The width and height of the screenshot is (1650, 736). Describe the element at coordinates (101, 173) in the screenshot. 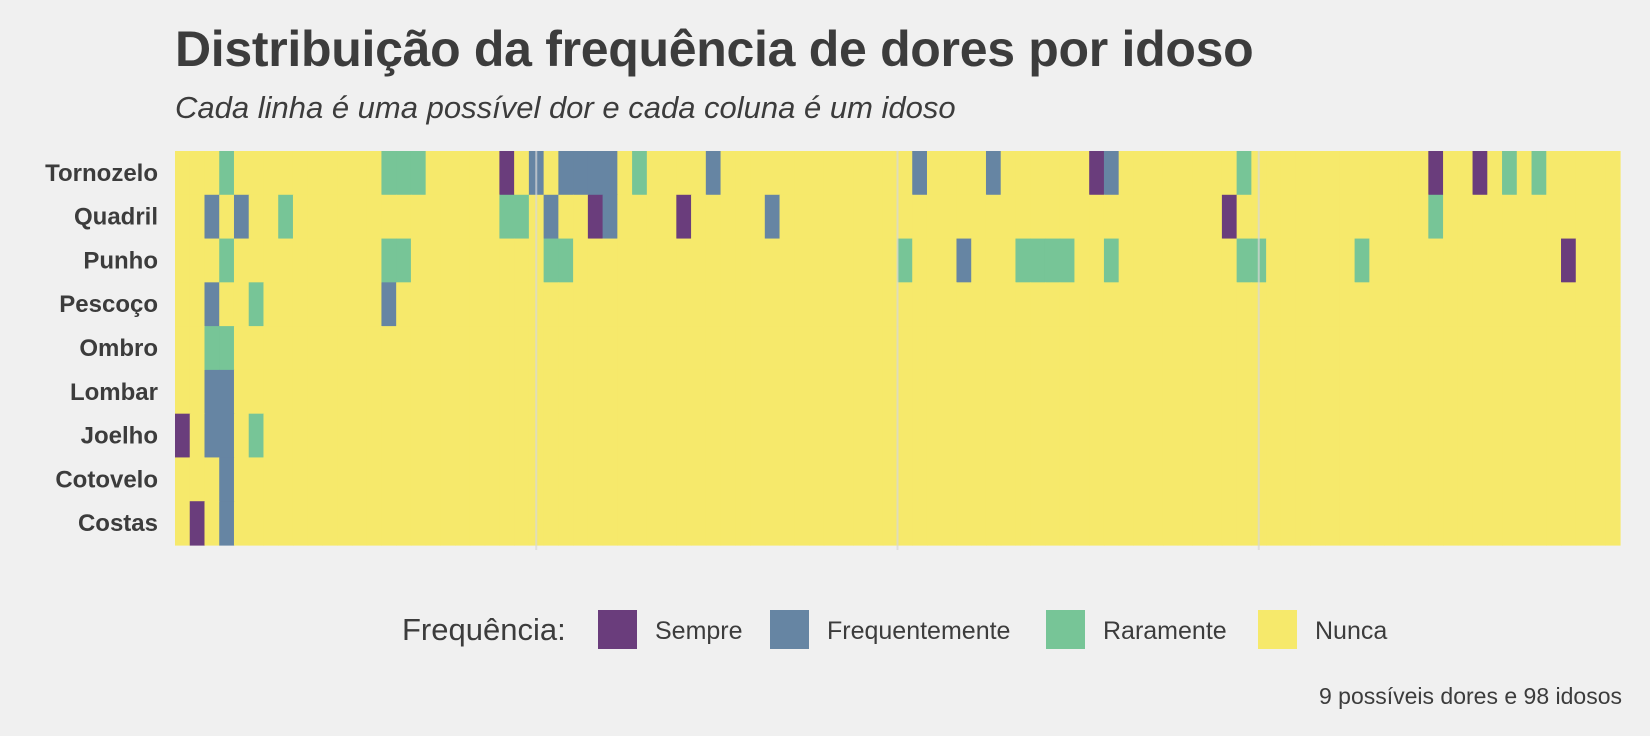

I see `y-axis-label: Tornozelo` at that location.